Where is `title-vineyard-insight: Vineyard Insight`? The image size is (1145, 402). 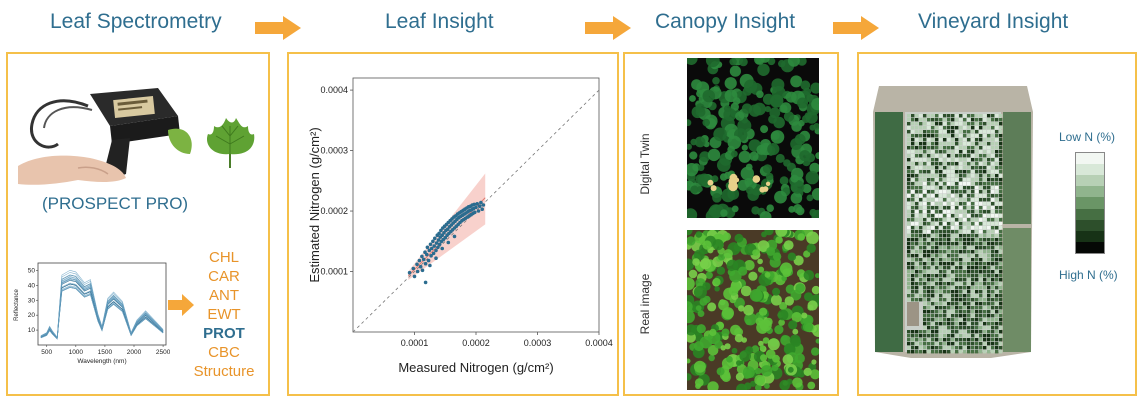
title-vineyard-insight: Vineyard Insight is located at coordinates (993, 21).